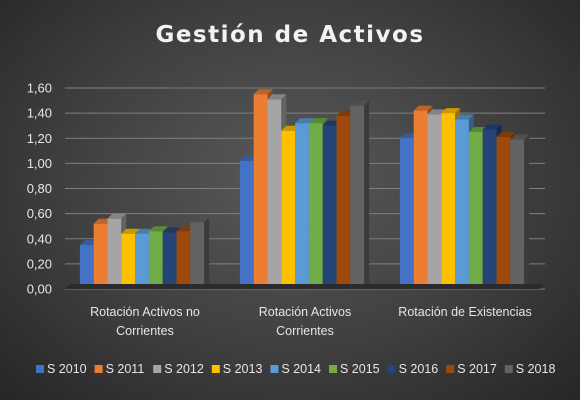  Describe the element at coordinates (305, 286) in the screenshot. I see `floor` at that location.